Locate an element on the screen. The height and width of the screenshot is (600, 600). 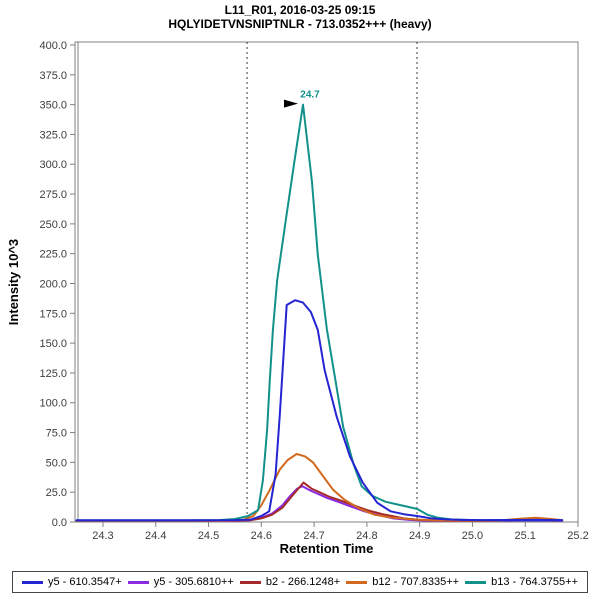
legend-label: b12 - 707.8335++ is located at coordinates (416, 582).